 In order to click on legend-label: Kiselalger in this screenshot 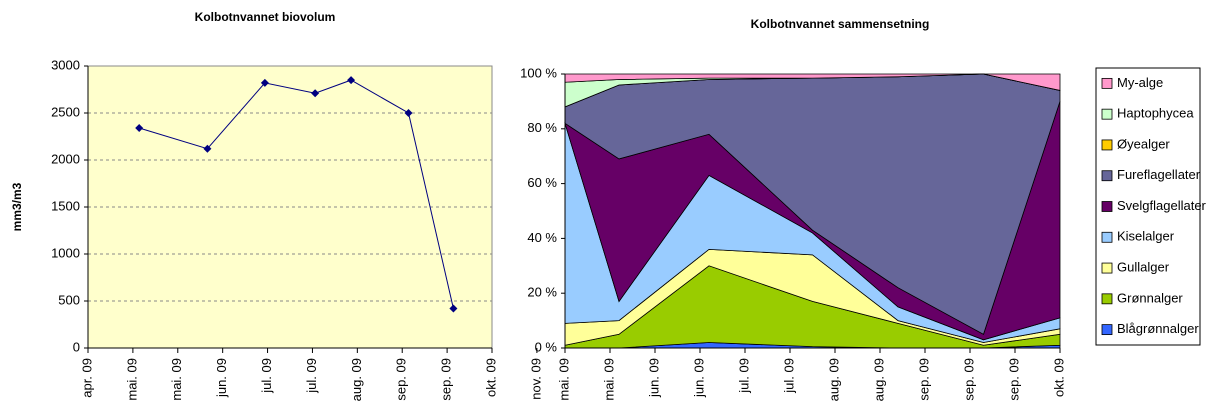, I will do `click(1146, 236)`.